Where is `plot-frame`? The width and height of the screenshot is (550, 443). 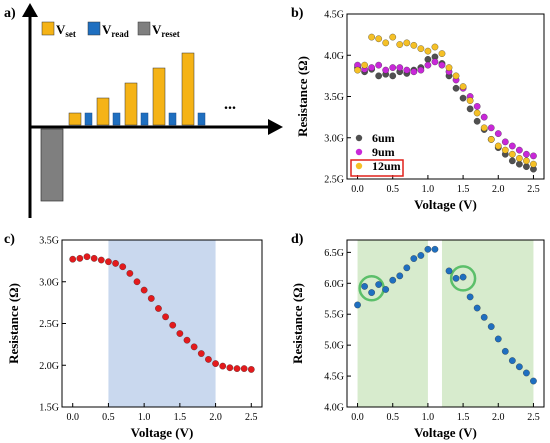 plot-frame is located at coordinates (445, 323).